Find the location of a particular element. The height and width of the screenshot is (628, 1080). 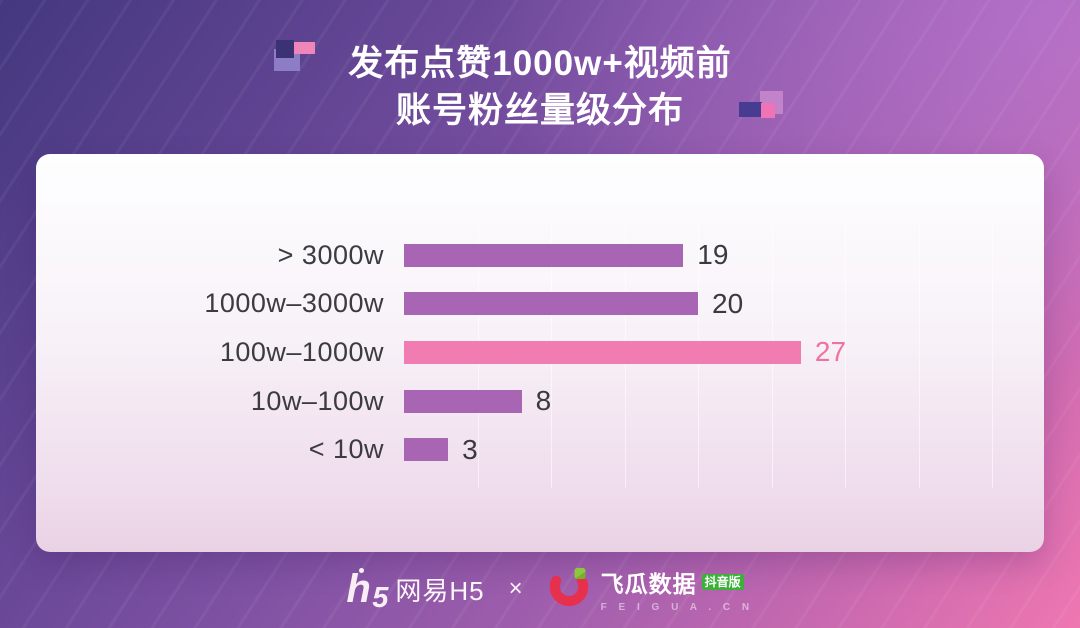

category-label: 1000w–3000w is located at coordinates (294, 303).